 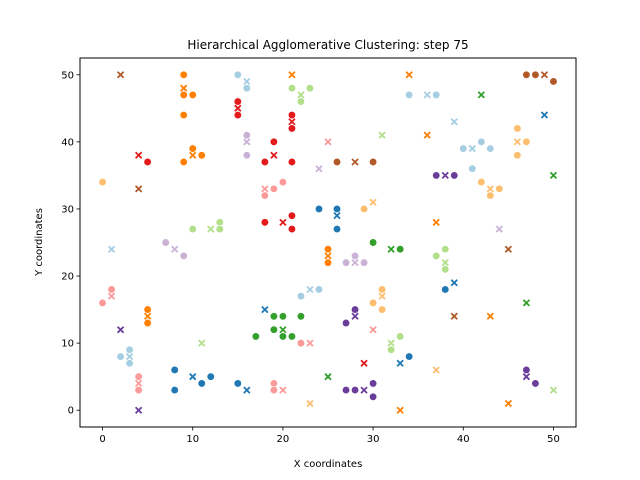 I want to click on y-tick-label: 40, so click(x=67, y=142).